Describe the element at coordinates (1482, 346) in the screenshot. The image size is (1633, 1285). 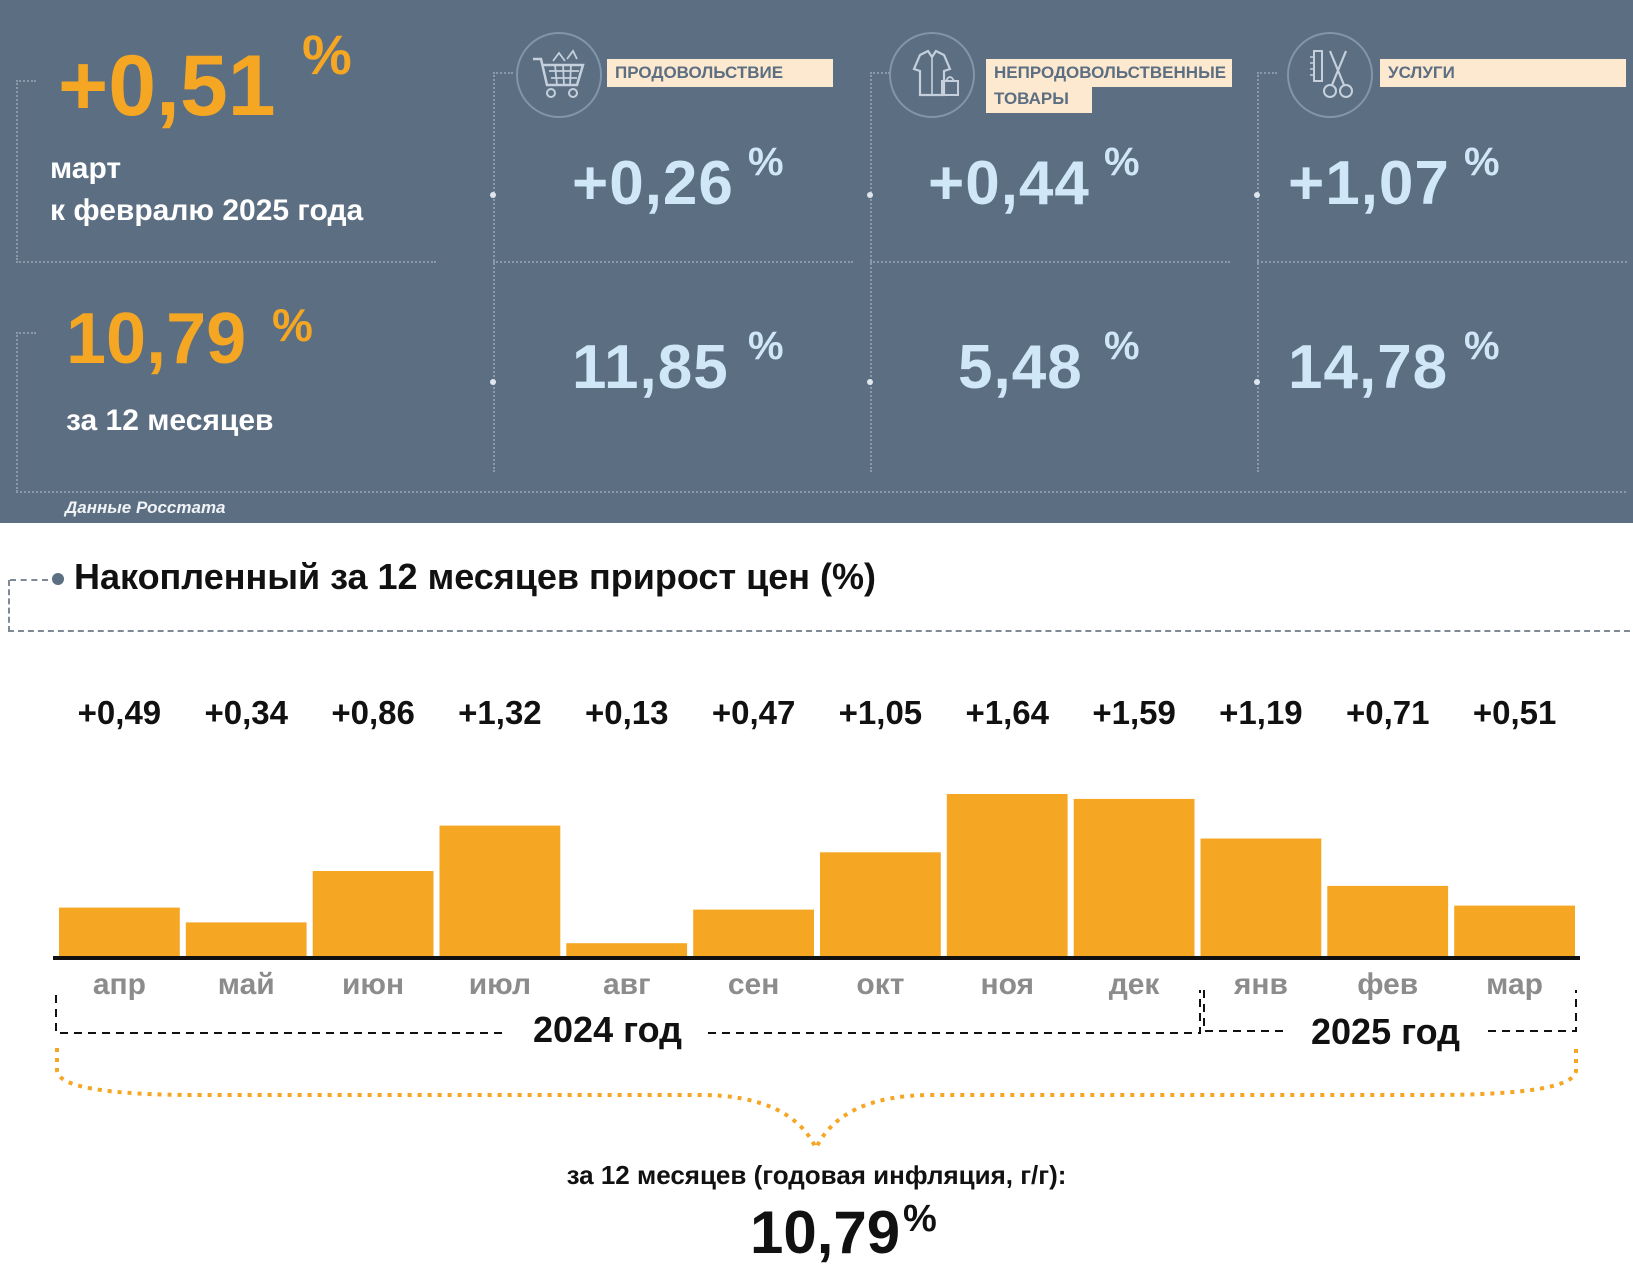
I see `services-annual-pct: %` at that location.